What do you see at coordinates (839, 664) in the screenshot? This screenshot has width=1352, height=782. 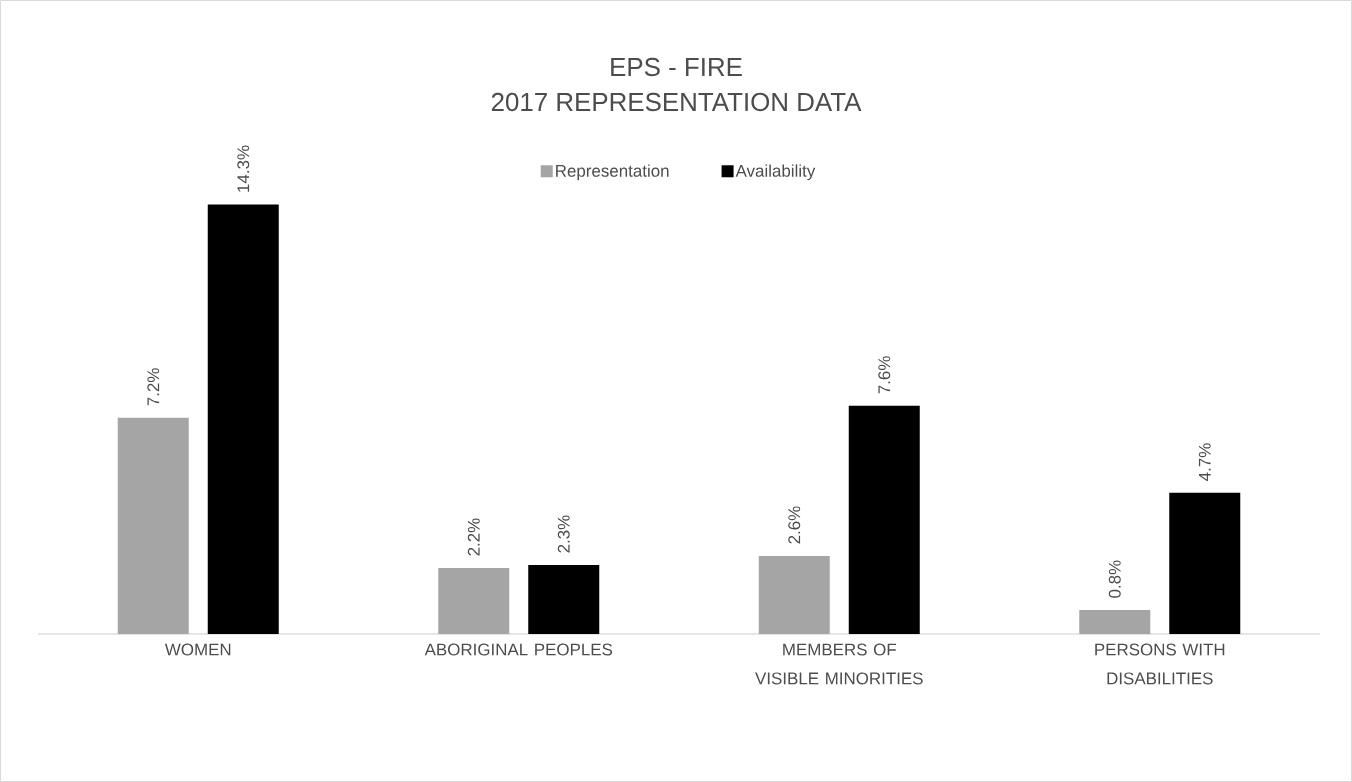 I see `x-tick-label: MEMBERS OF VISIBLE MINORITIES` at bounding box center [839, 664].